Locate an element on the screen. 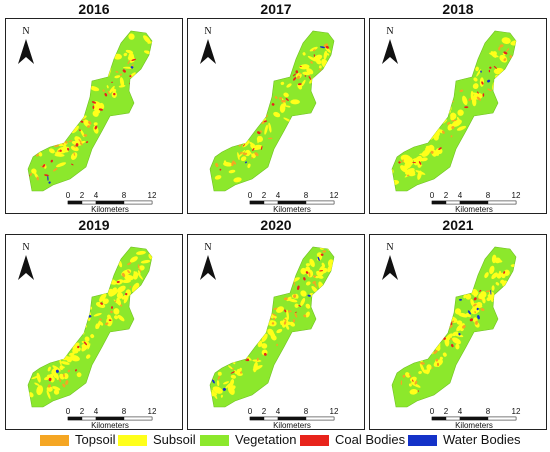  panel-year-title: 2019 is located at coordinates (94, 225).